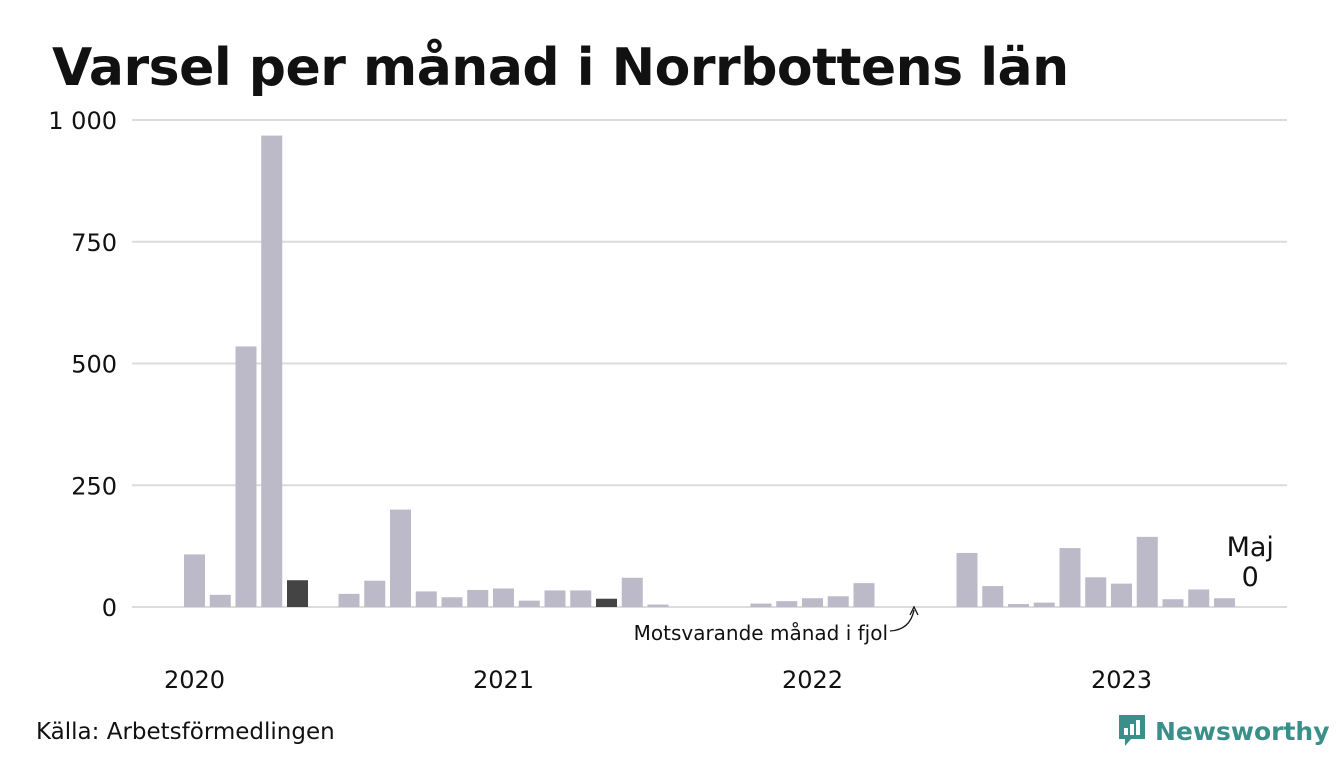 Image resolution: width=1340 pixels, height=780 pixels. I want to click on brand-name: Newsworthy, so click(1242, 731).